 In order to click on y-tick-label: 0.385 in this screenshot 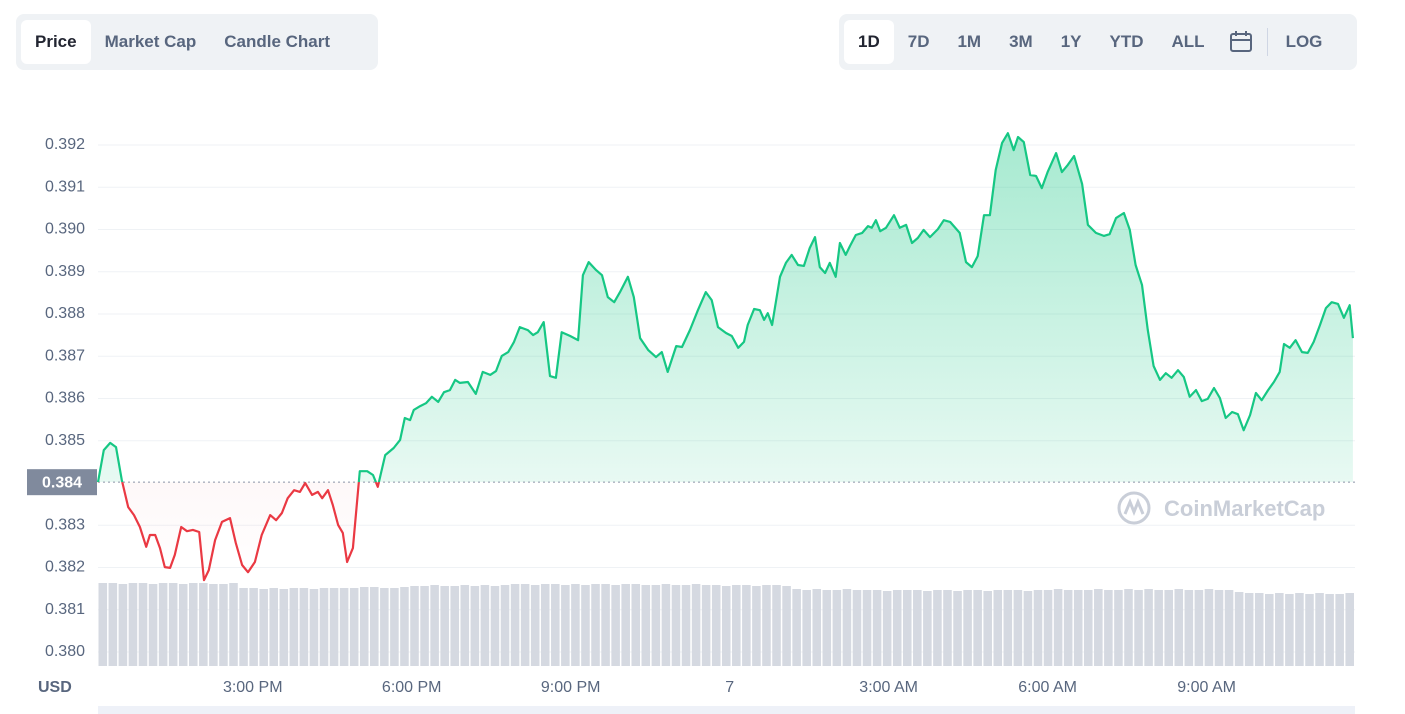, I will do `click(65, 440)`.